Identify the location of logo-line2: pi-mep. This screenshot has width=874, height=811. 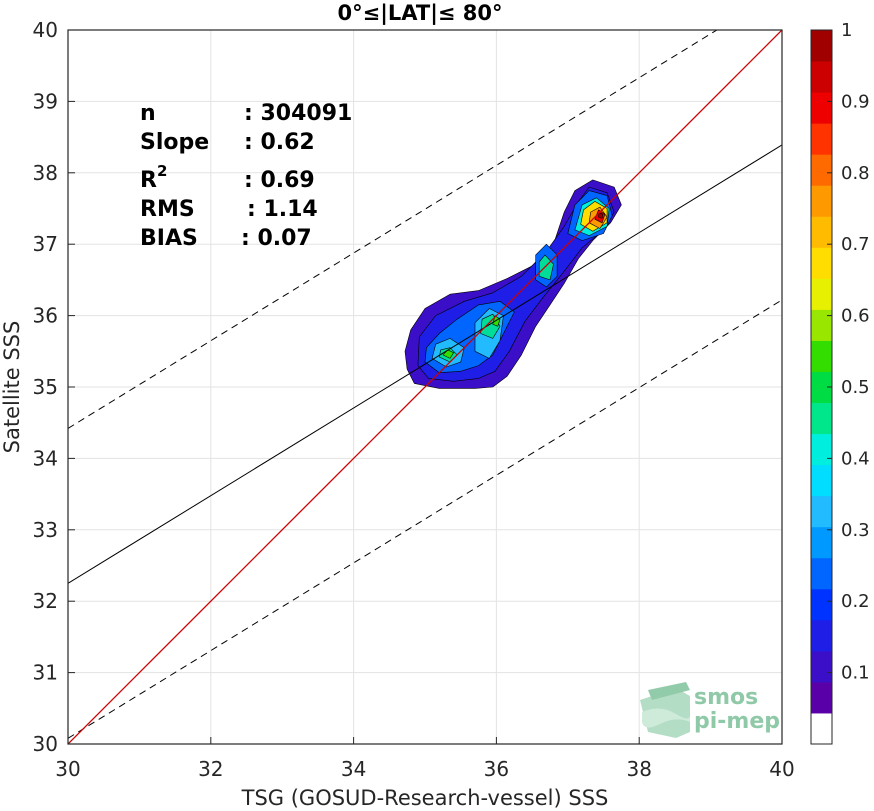
(737, 721).